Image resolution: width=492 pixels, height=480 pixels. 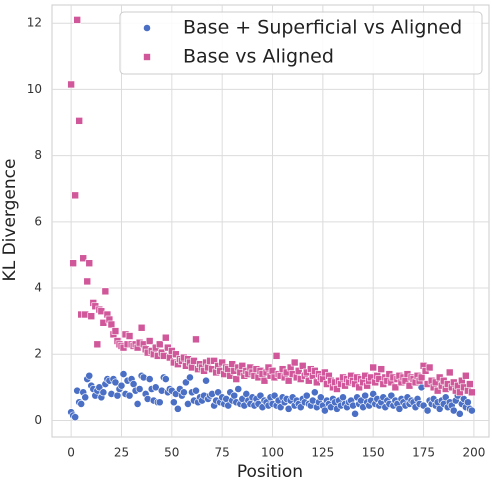 I want to click on x-tick-label: 150, so click(x=373, y=453).